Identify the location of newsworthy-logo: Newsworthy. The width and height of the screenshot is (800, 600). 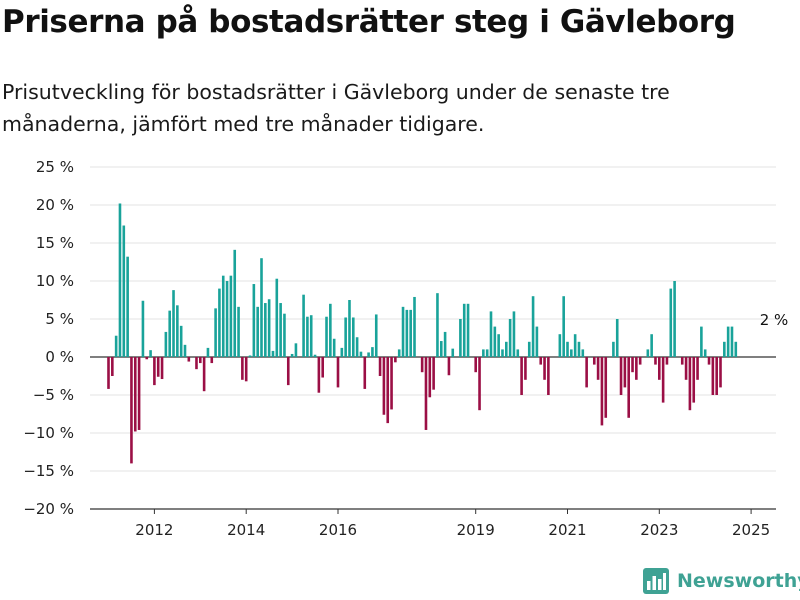
(721, 581).